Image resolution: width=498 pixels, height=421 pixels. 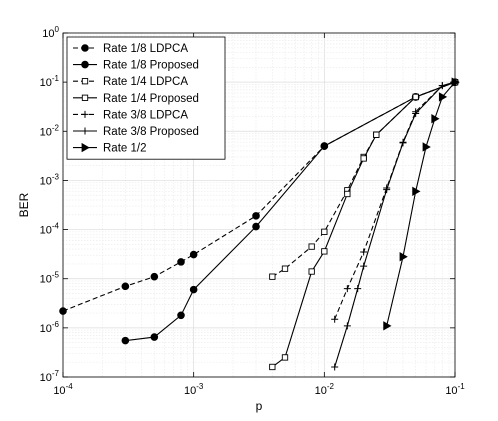 I want to click on legend-item: Rate 1/4 LDPCA, so click(x=130, y=82).